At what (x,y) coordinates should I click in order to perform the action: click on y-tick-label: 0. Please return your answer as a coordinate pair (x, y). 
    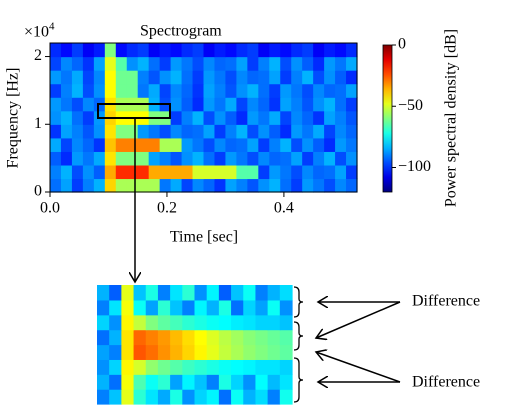
    Looking at the image, I should click on (38, 191).